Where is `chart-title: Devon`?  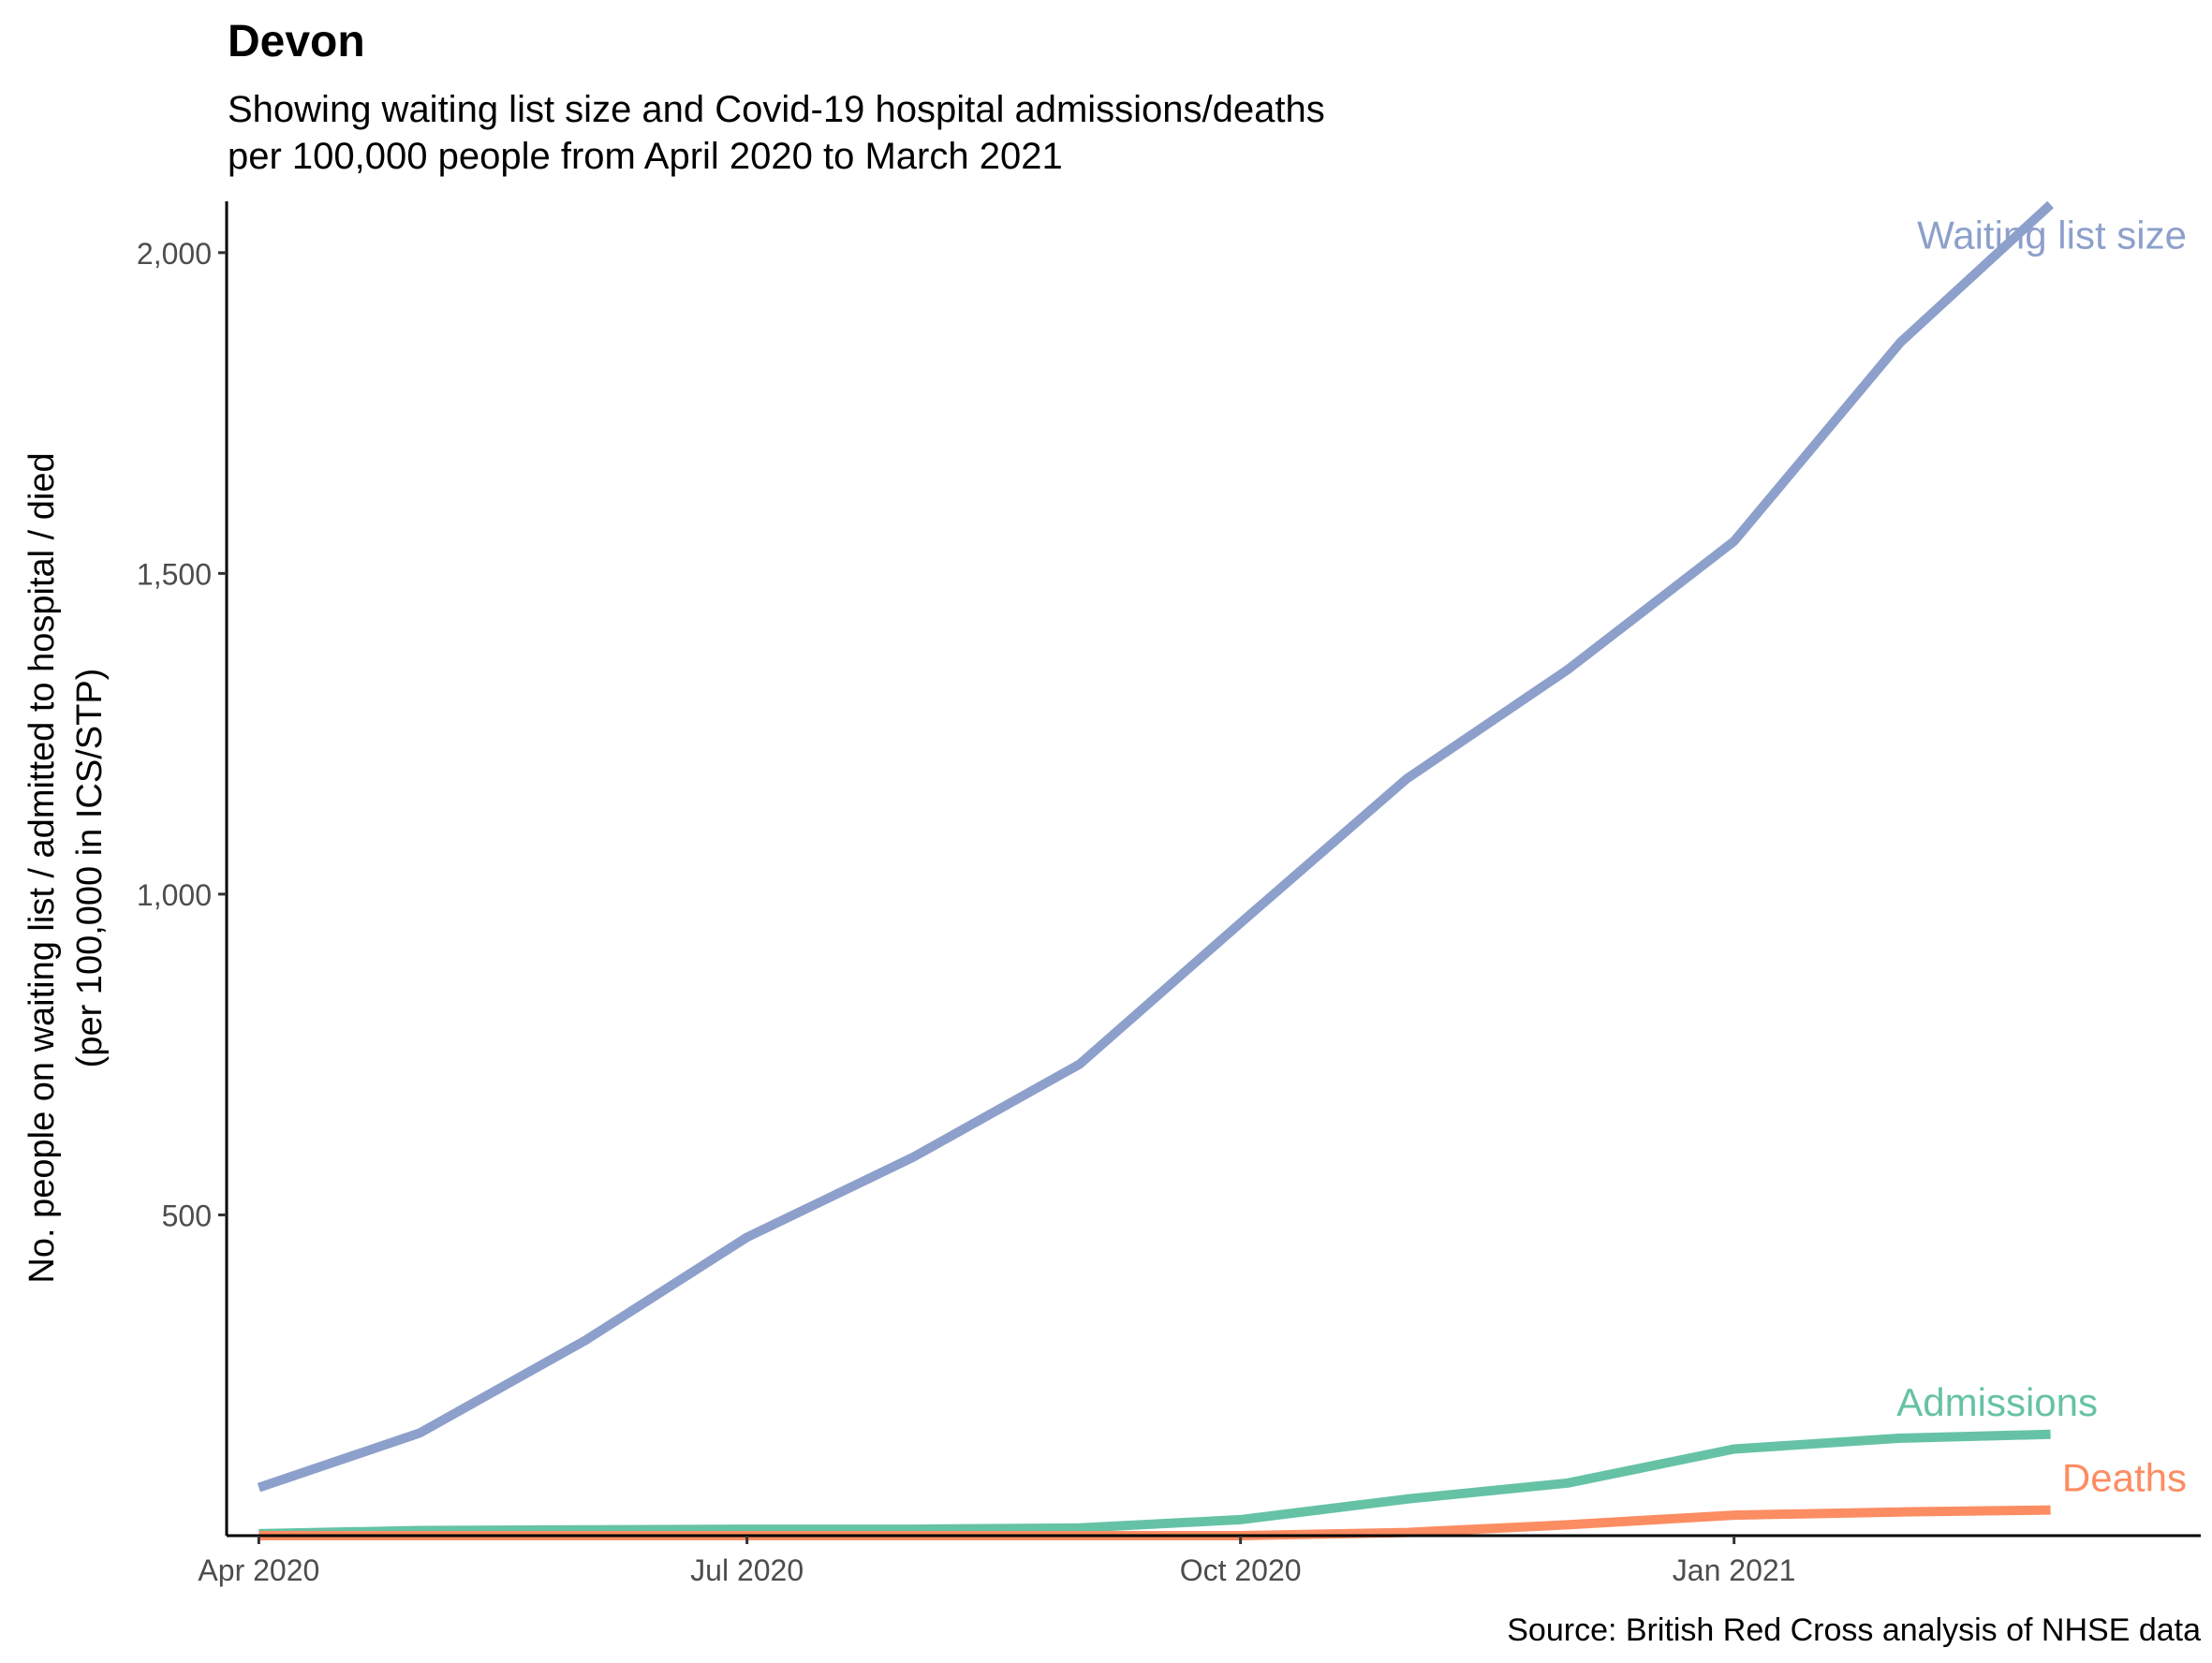
chart-title: Devon is located at coordinates (296, 41).